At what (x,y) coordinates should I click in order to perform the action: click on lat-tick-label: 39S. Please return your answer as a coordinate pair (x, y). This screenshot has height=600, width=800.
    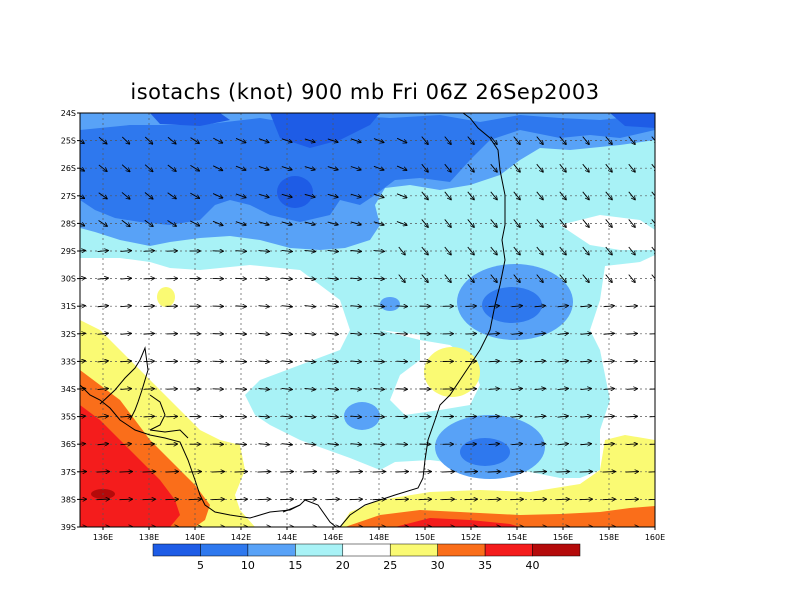
    Looking at the image, I should click on (68, 527).